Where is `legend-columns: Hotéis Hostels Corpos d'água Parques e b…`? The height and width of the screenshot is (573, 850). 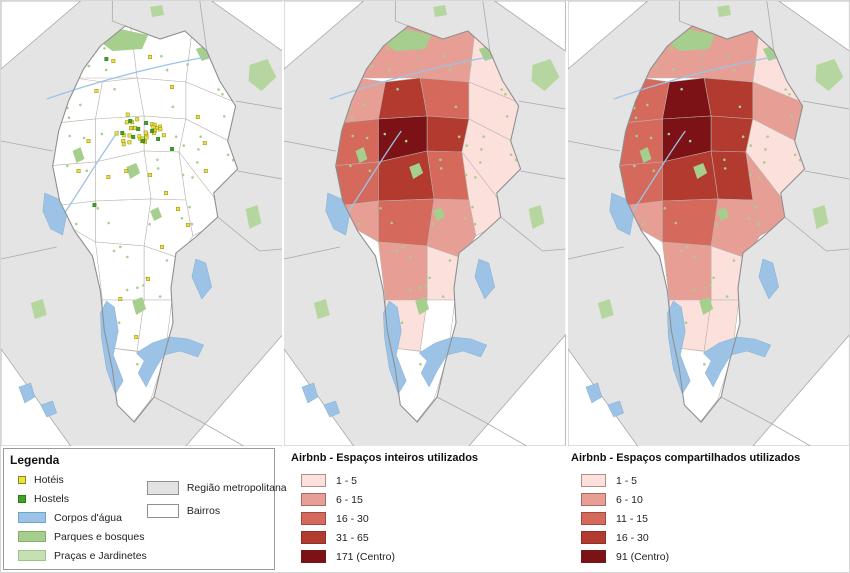 legend-columns: Hotéis Hostels Corpos d'água Parques e b… is located at coordinates (148, 517).